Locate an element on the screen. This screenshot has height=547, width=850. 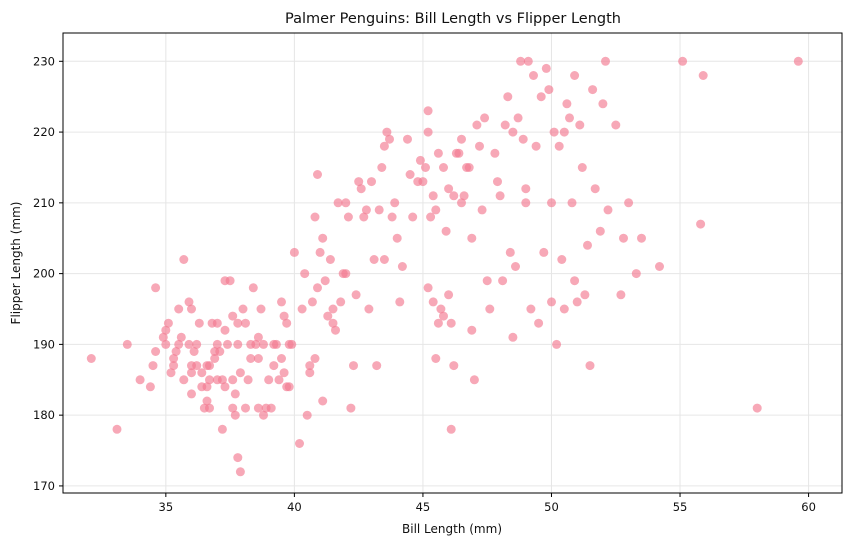
x-axis: 35 40 45 50 55 60 is located at coordinates (487, 503).